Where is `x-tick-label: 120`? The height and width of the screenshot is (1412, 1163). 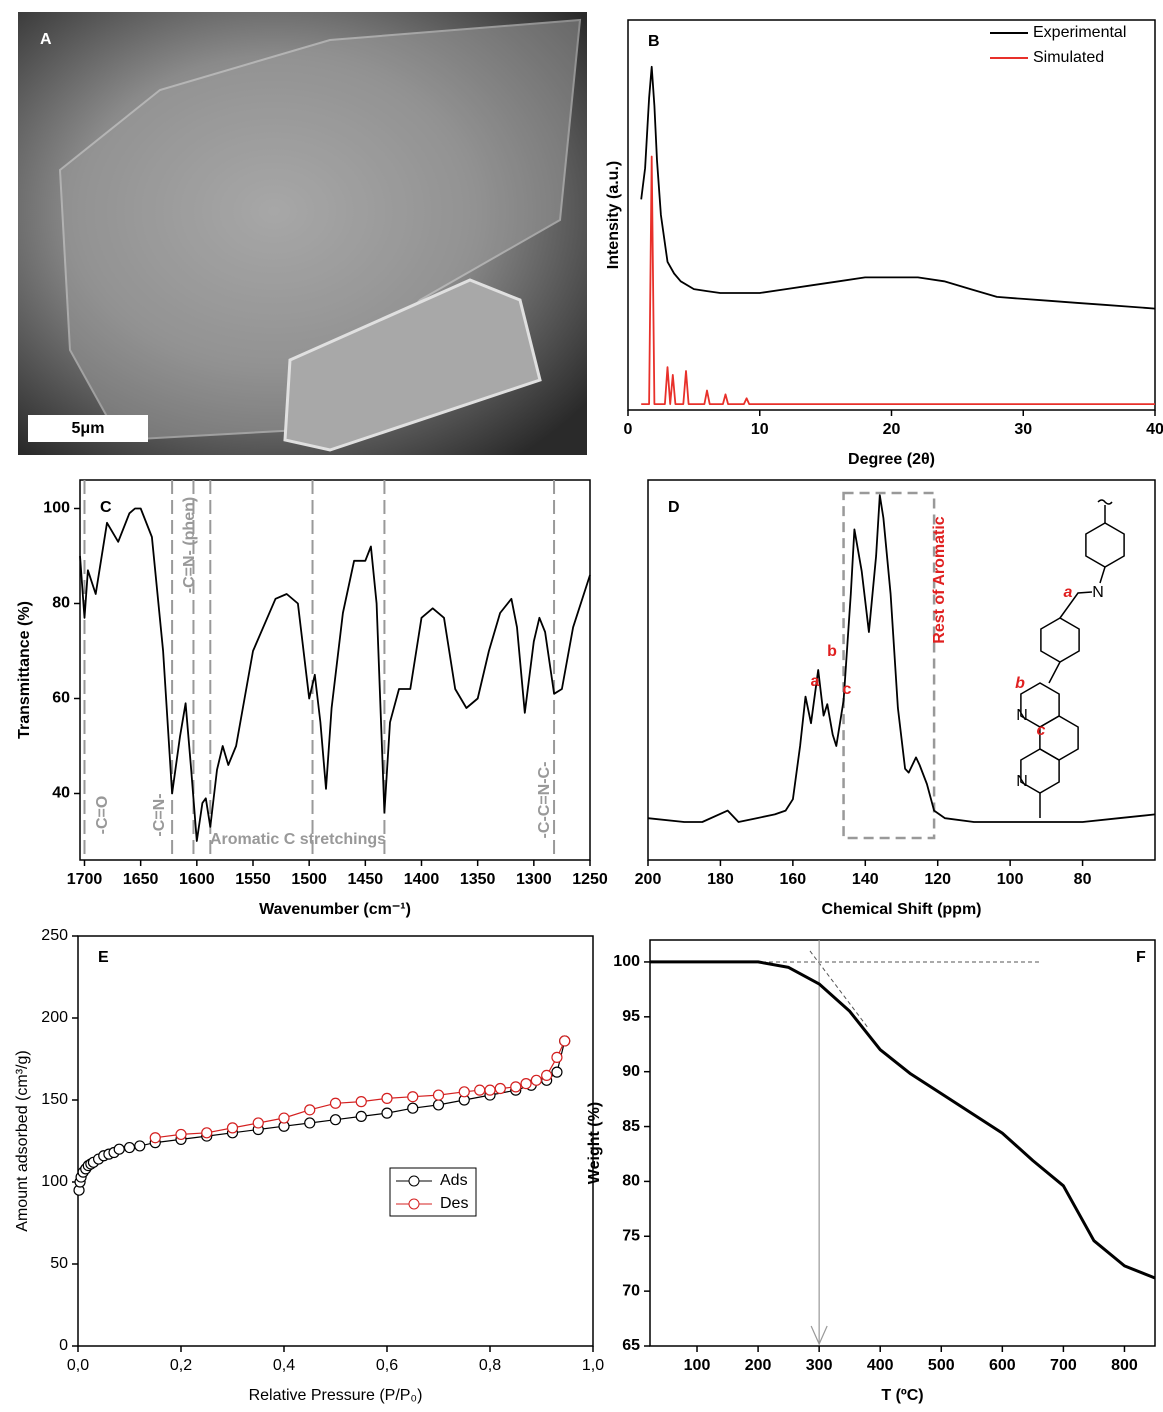 x-tick-label: 120 is located at coordinates (937, 879).